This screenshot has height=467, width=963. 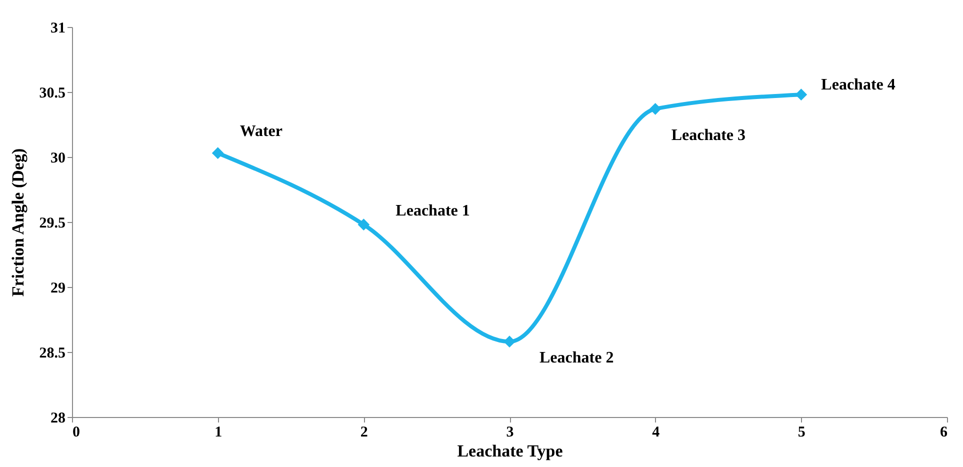 I want to click on annotation: Leachate 1, so click(x=433, y=211).